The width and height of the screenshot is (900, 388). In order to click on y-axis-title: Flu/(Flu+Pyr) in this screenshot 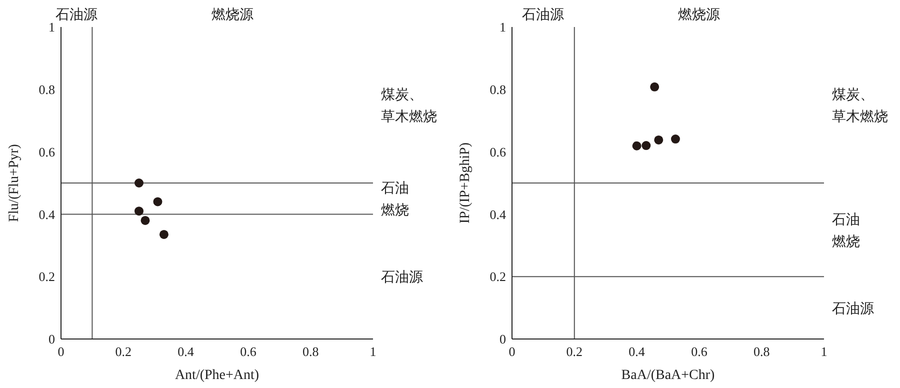, I will do `click(14, 183)`.